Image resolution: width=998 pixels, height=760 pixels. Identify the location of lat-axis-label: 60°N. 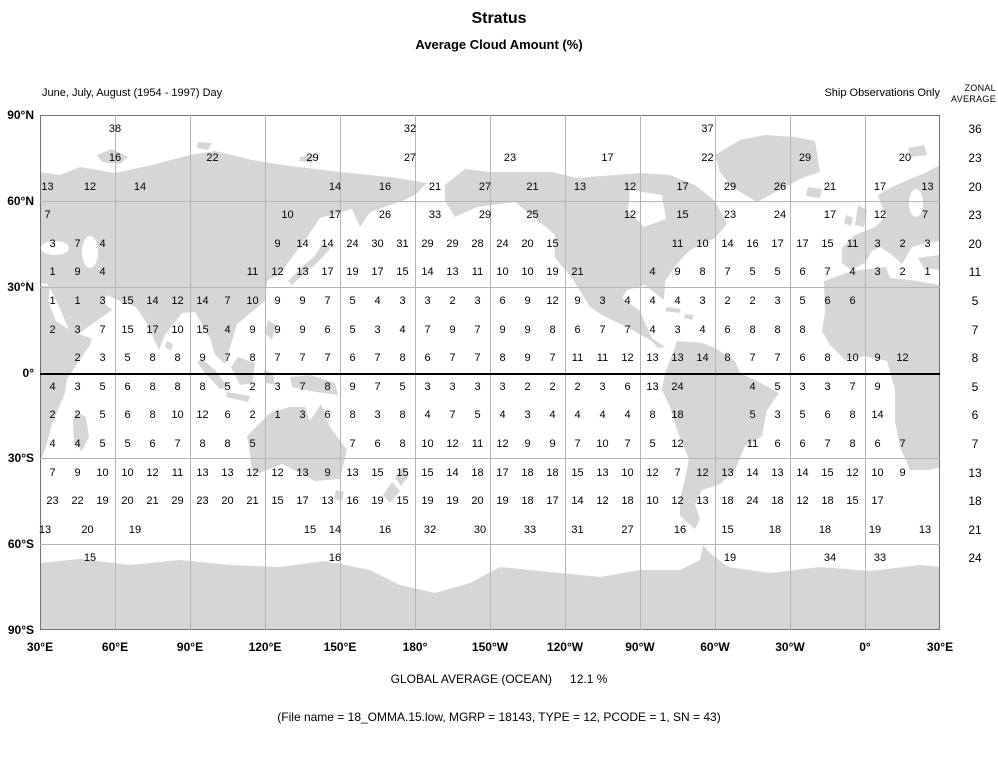
(20, 200).